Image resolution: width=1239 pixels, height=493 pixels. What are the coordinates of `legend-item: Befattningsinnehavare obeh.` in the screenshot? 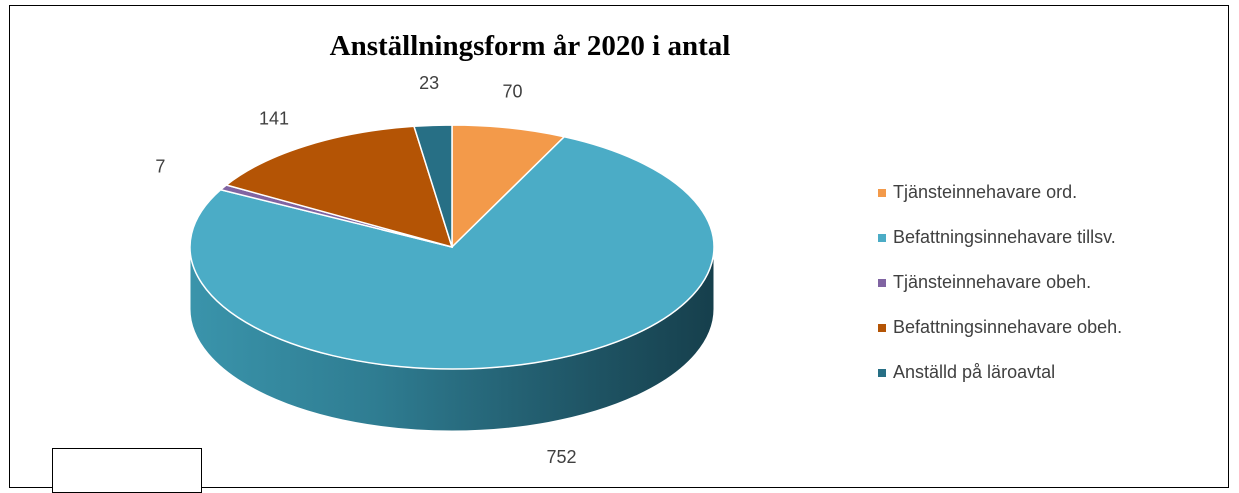 It's located at (1000, 327).